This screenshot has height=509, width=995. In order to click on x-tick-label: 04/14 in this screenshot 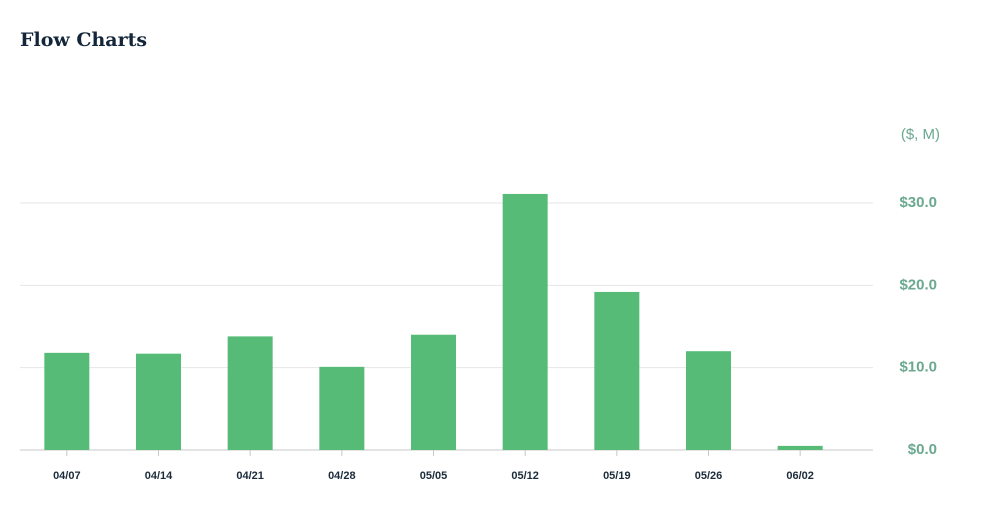, I will do `click(159, 476)`.